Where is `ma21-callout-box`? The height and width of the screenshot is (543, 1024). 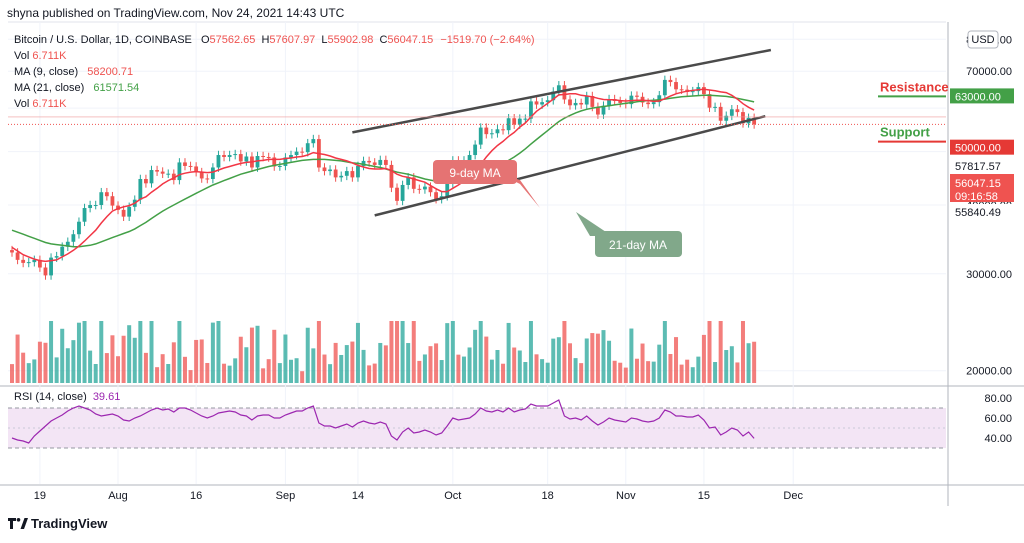 ma21-callout-box is located at coordinates (638, 244).